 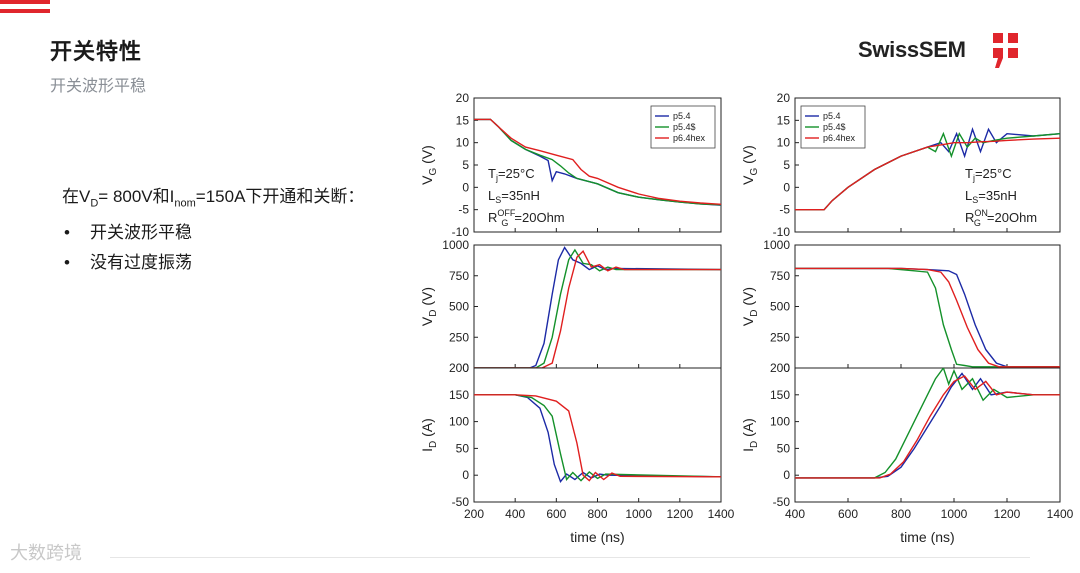 I want to click on watermark: 大数跨境, so click(x=46, y=553).